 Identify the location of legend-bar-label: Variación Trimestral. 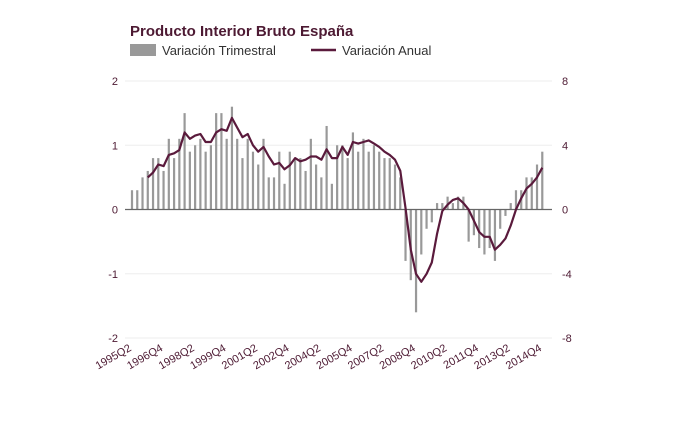
(219, 50).